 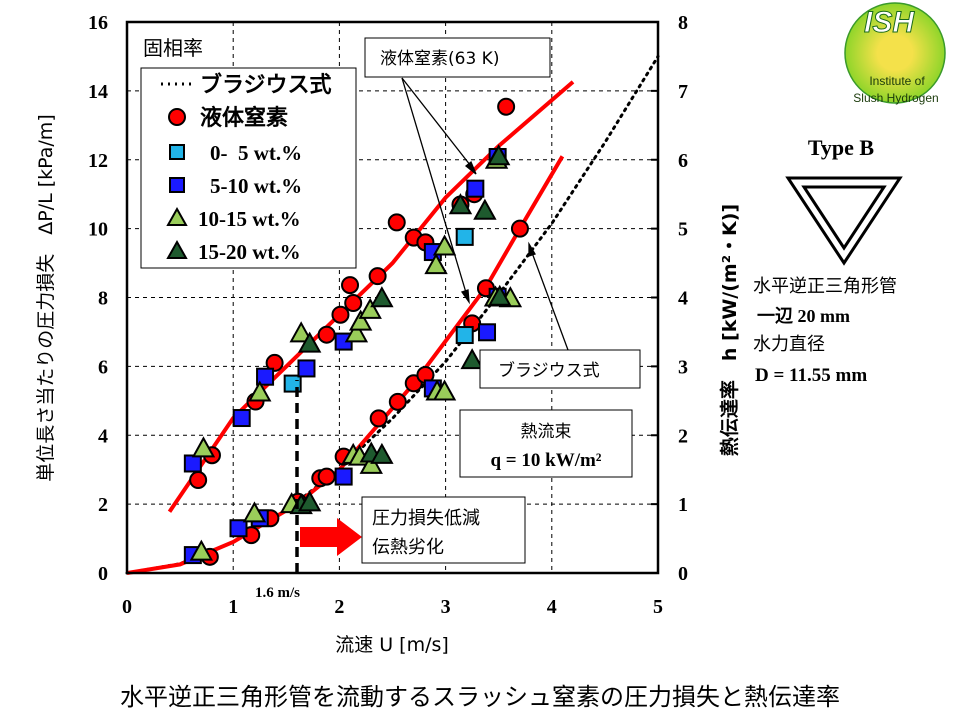 I want to click on legend-box, so click(x=248, y=168).